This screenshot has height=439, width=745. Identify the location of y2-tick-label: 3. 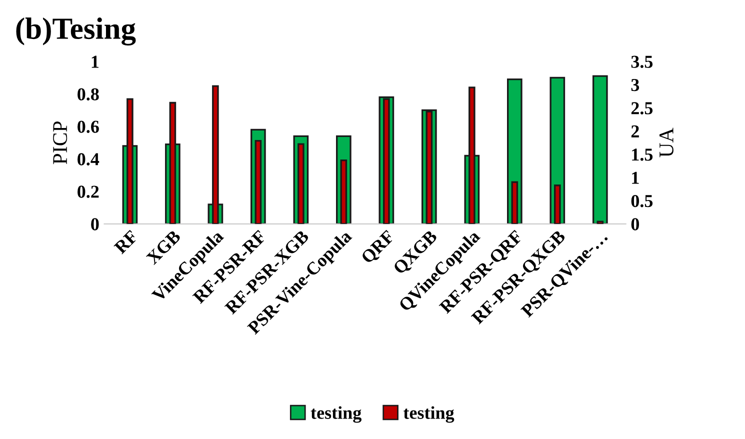
(635, 85).